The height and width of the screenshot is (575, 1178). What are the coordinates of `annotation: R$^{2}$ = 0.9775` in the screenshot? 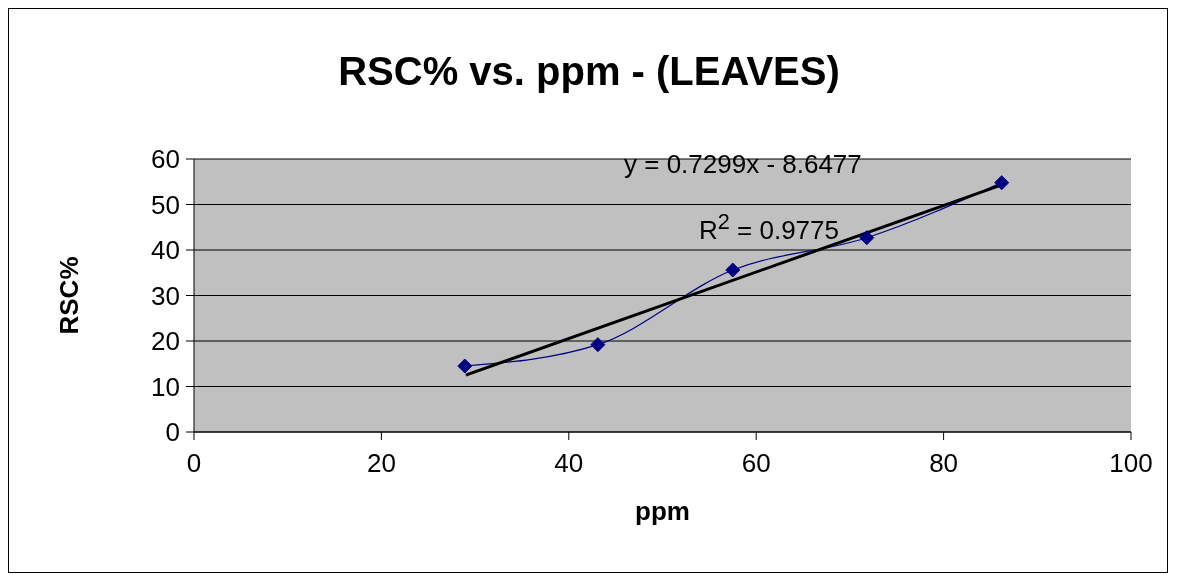 It's located at (769, 227).